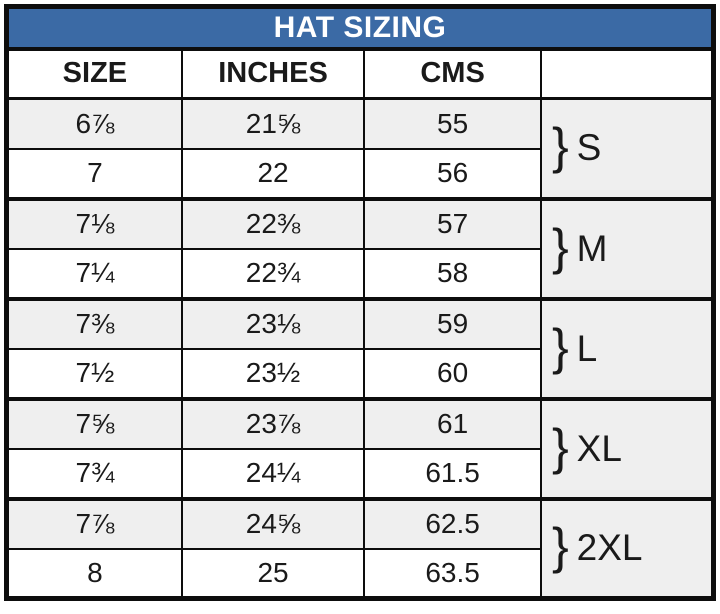 This screenshot has width=720, height=614. I want to click on column-header-row: SIZE INCHES CMS, so click(360, 73).